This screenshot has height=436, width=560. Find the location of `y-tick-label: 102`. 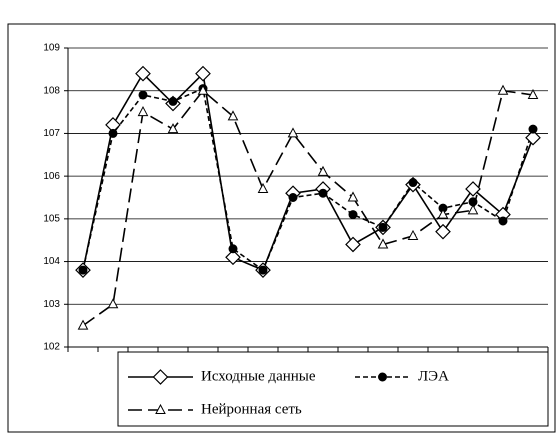

y-tick-label: 102 is located at coordinates (51, 347).